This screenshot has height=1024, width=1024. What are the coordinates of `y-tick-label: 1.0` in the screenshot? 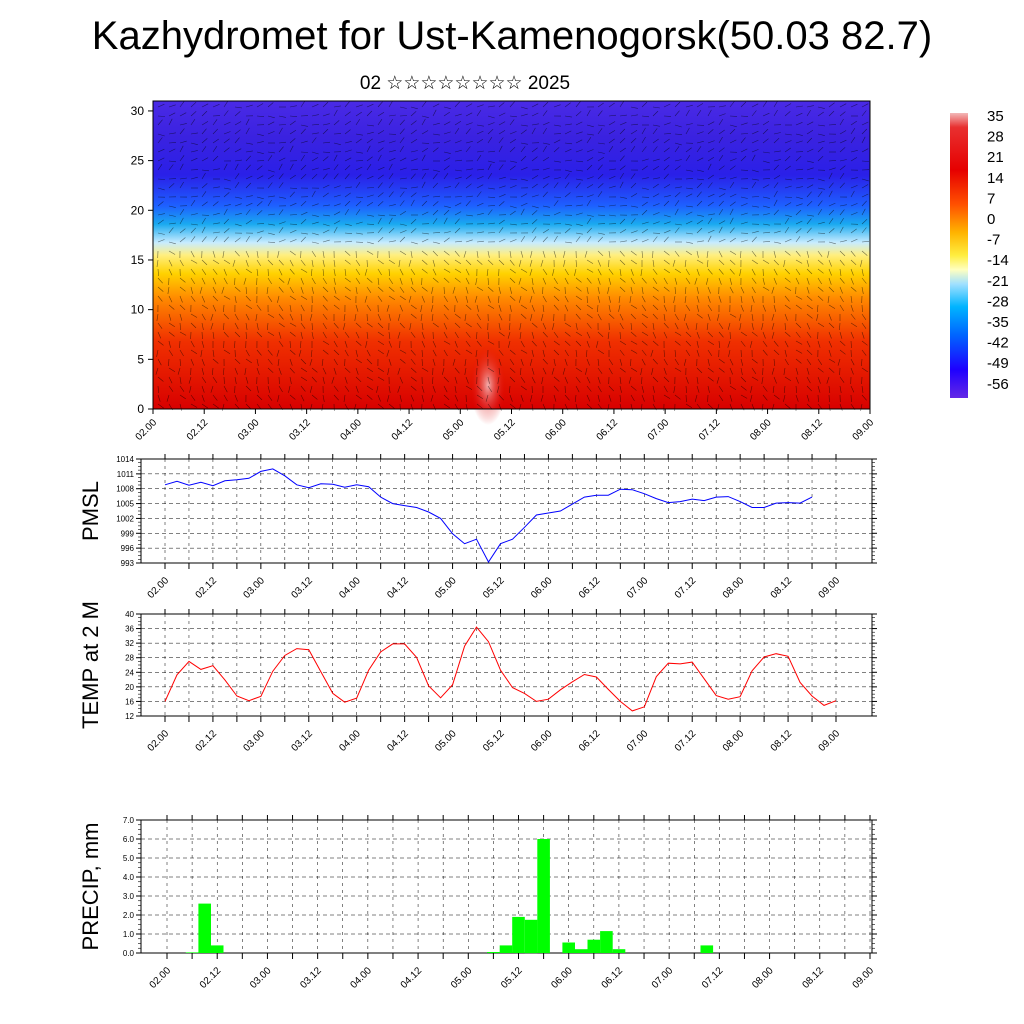 It's located at (129, 934).